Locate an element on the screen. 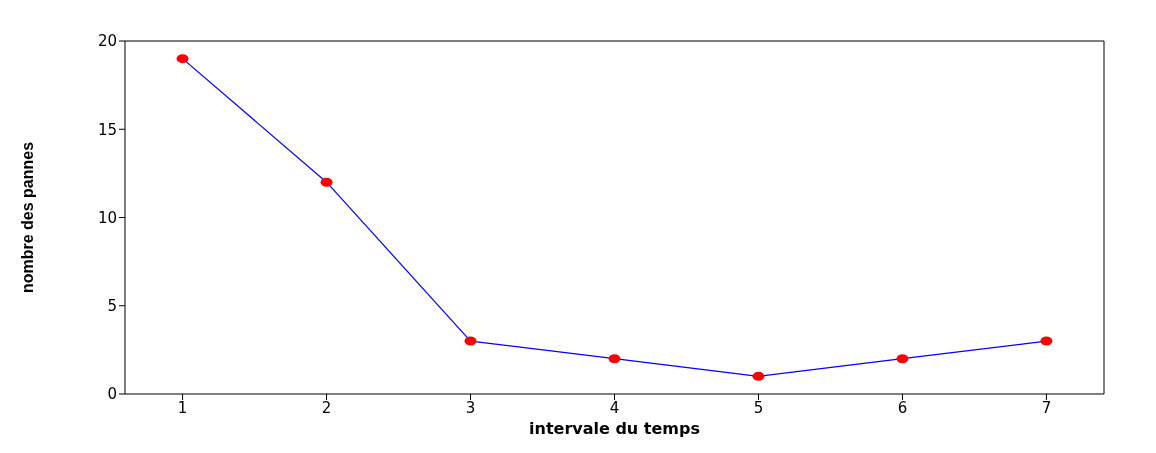 This screenshot has width=1156, height=453. x-tick-label: 2 is located at coordinates (326, 407).